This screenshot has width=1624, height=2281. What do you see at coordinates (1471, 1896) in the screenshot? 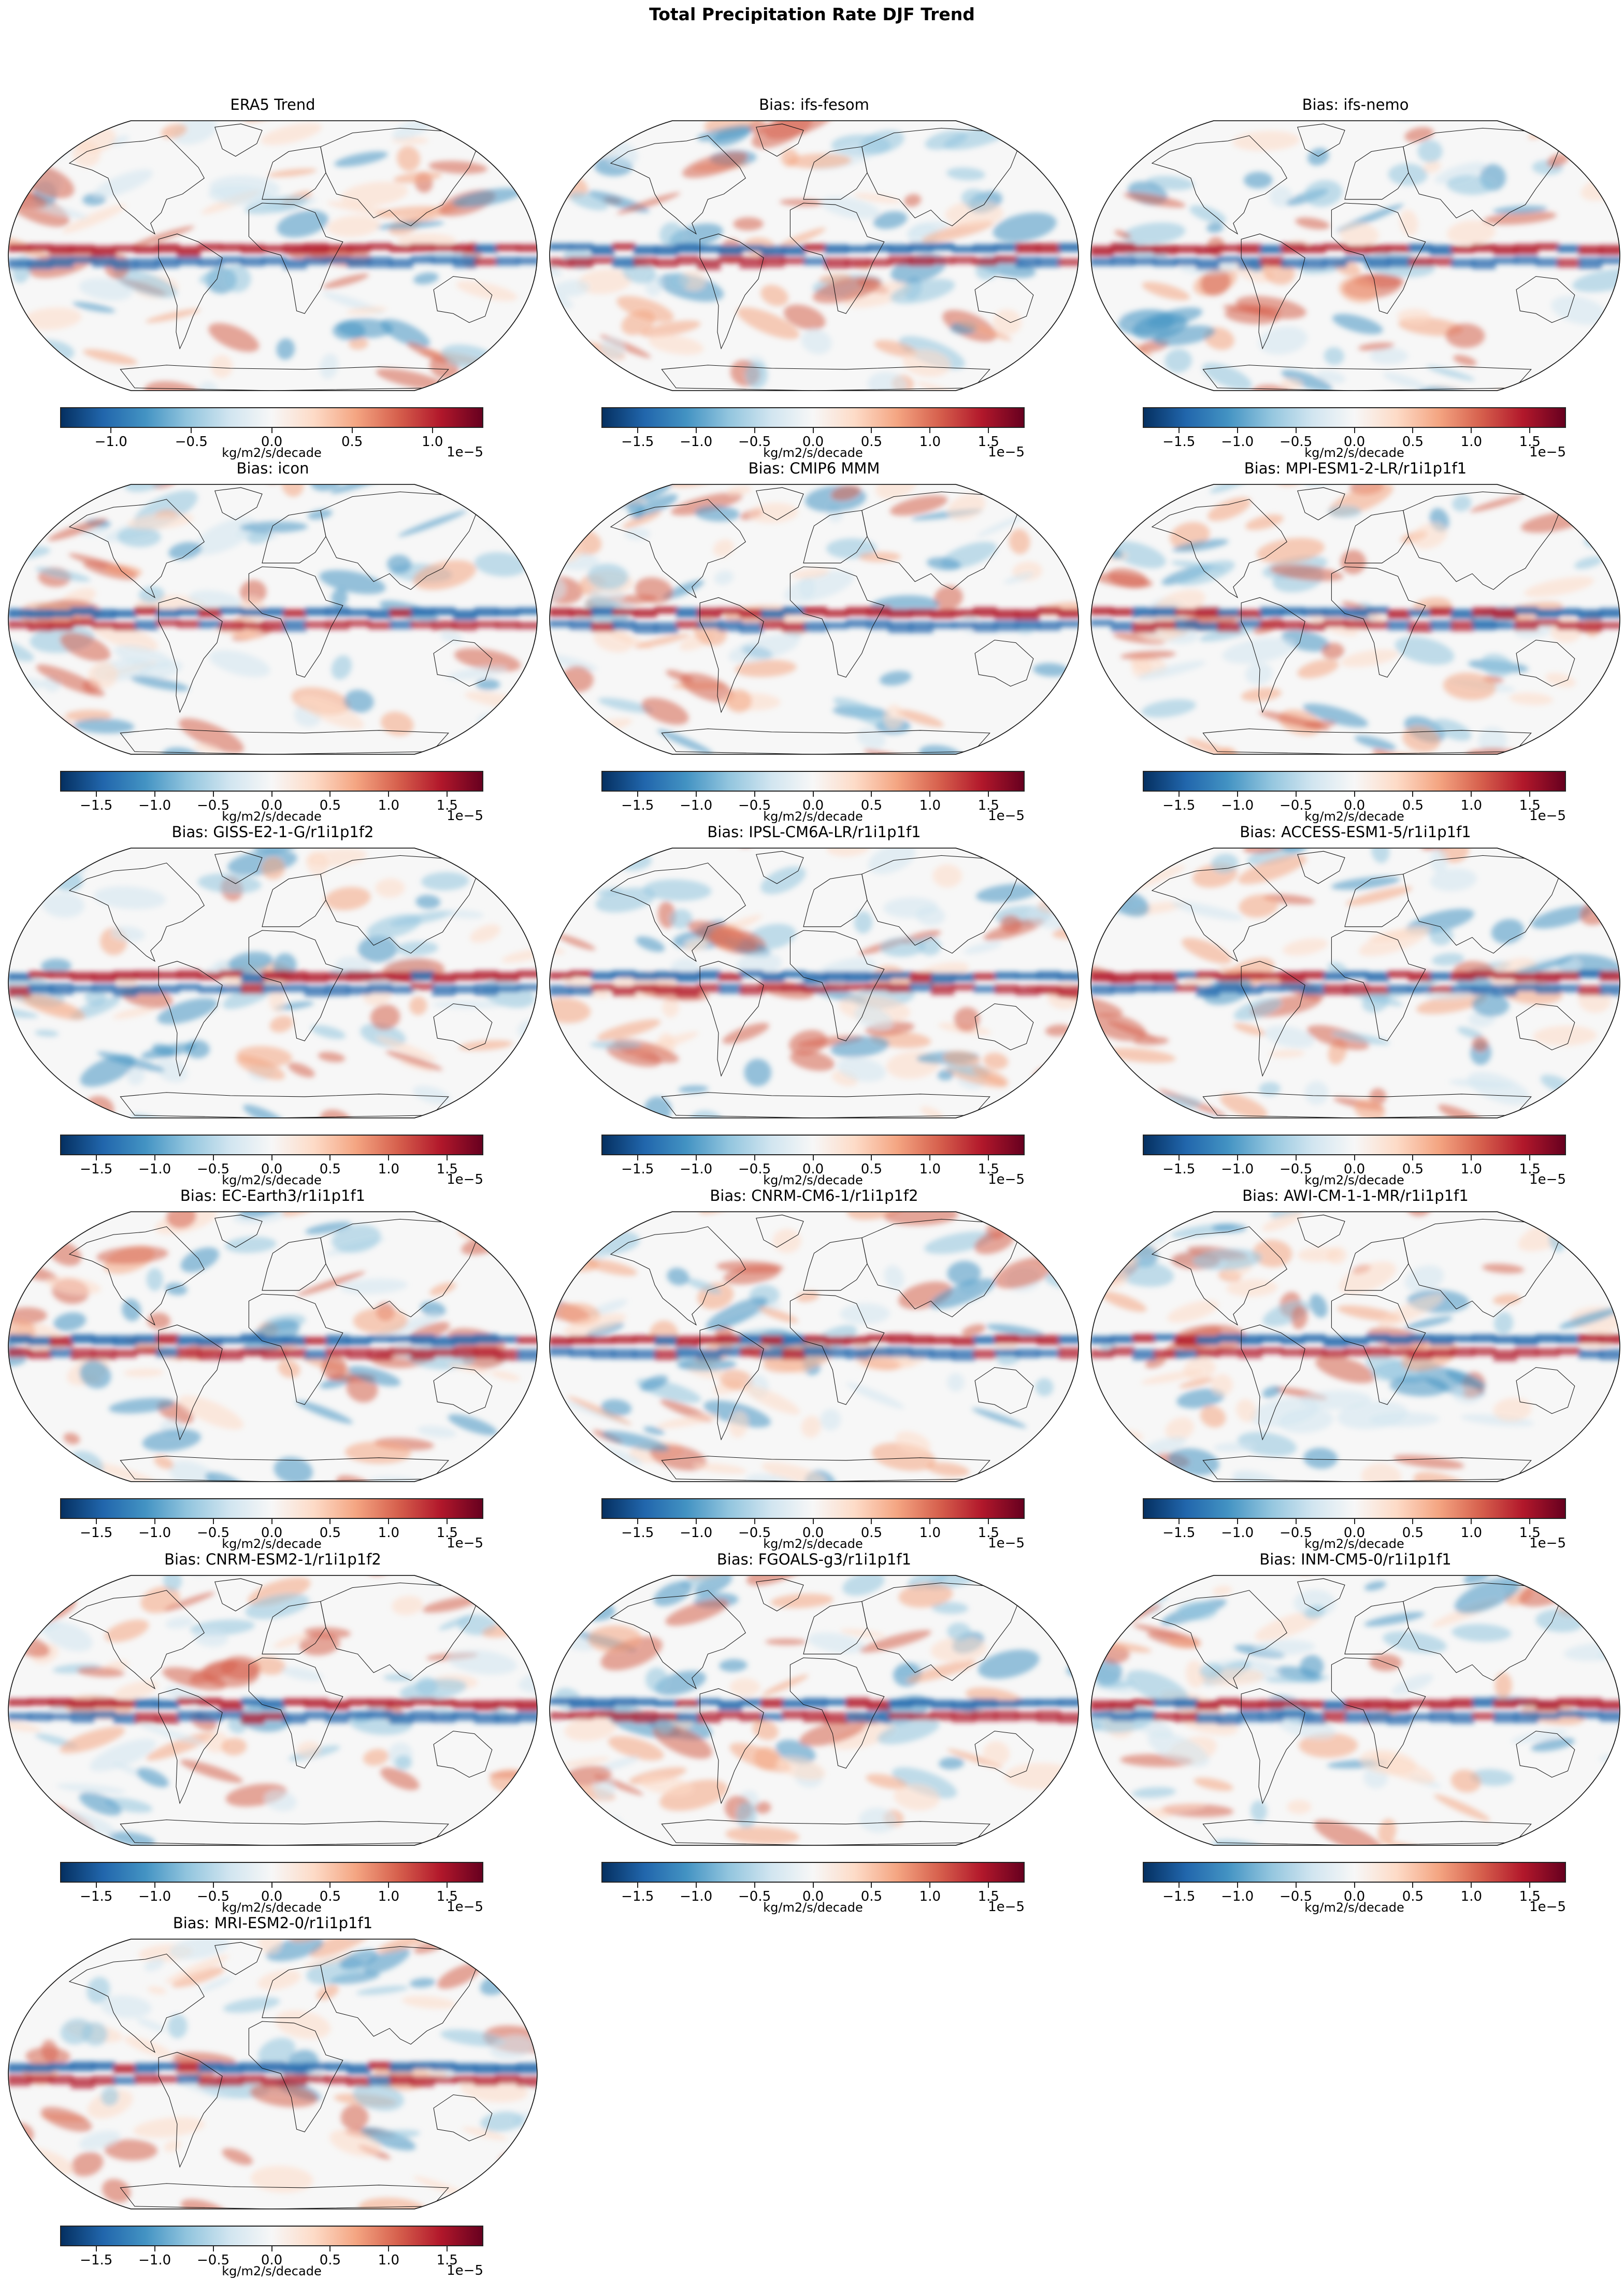
I see `colorbar-tick-label: 1.0` at bounding box center [1471, 1896].